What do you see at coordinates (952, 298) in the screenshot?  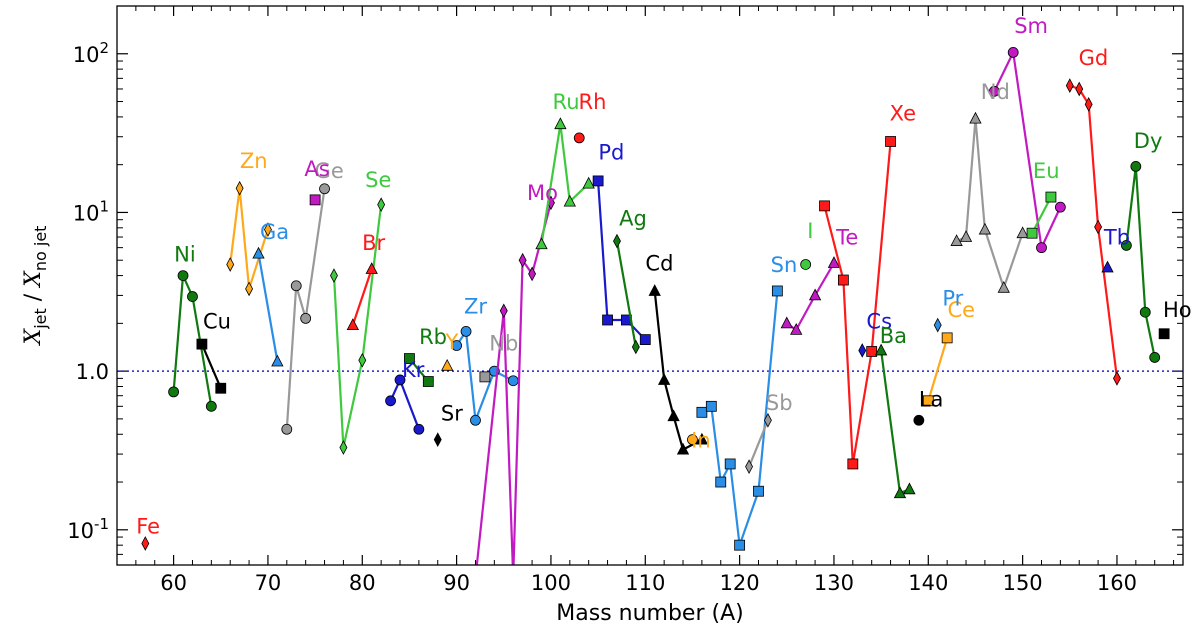 I see `label-pr: Pr` at bounding box center [952, 298].